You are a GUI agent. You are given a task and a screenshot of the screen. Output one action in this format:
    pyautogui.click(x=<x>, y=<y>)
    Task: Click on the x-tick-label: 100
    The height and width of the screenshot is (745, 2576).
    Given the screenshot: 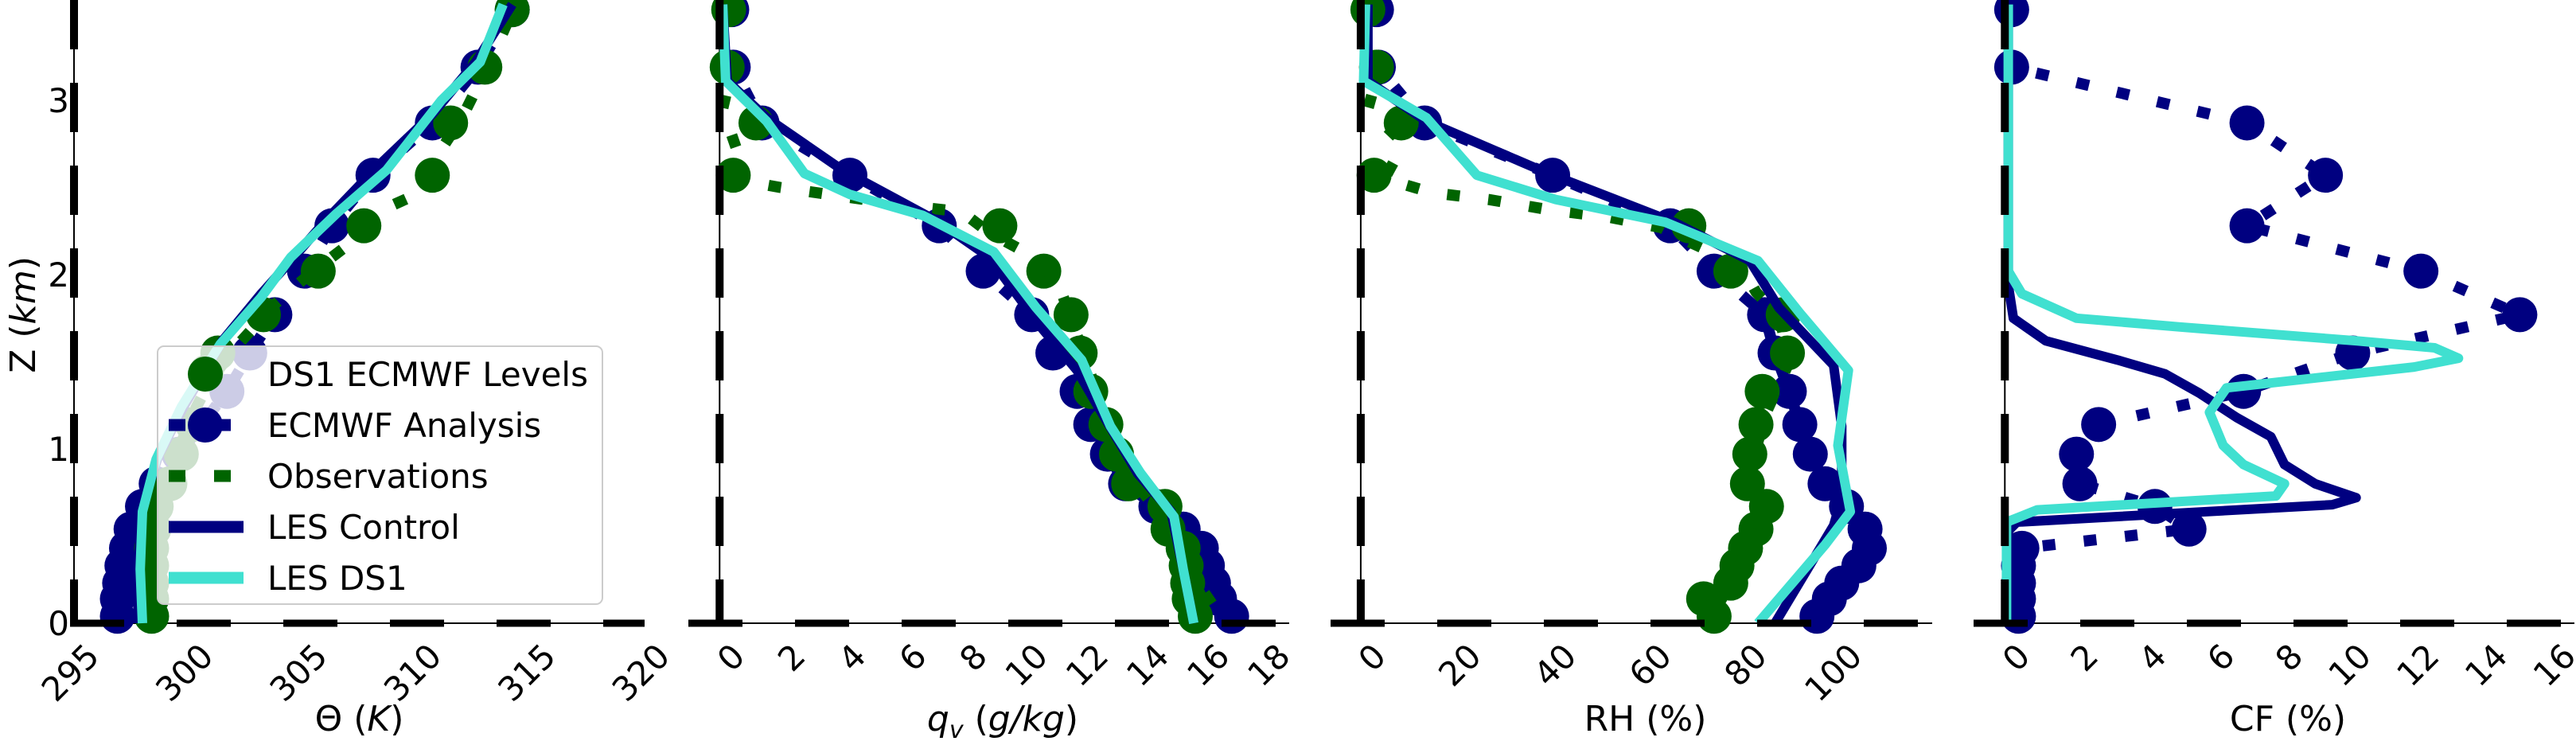 What is the action you would take?
    pyautogui.click(x=1833, y=672)
    